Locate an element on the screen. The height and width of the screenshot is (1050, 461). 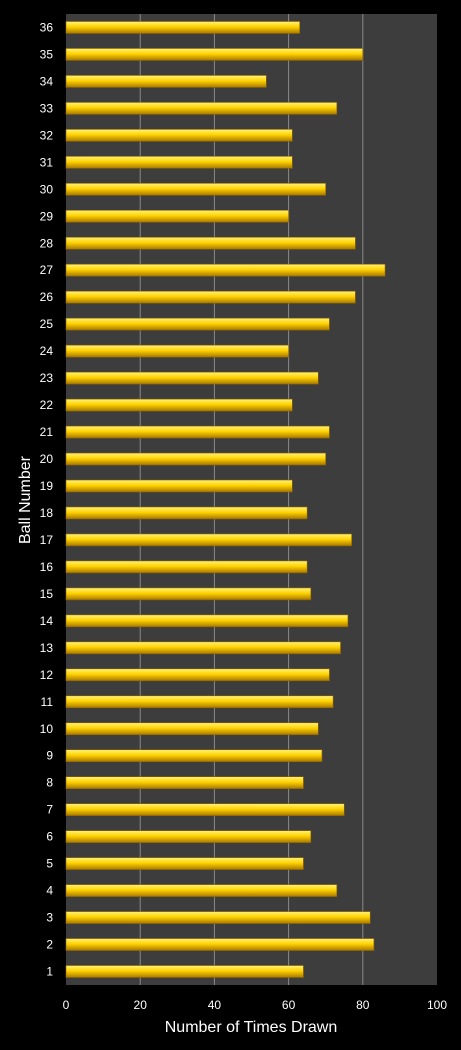
y-tick-label: 33 is located at coordinates (47, 108).